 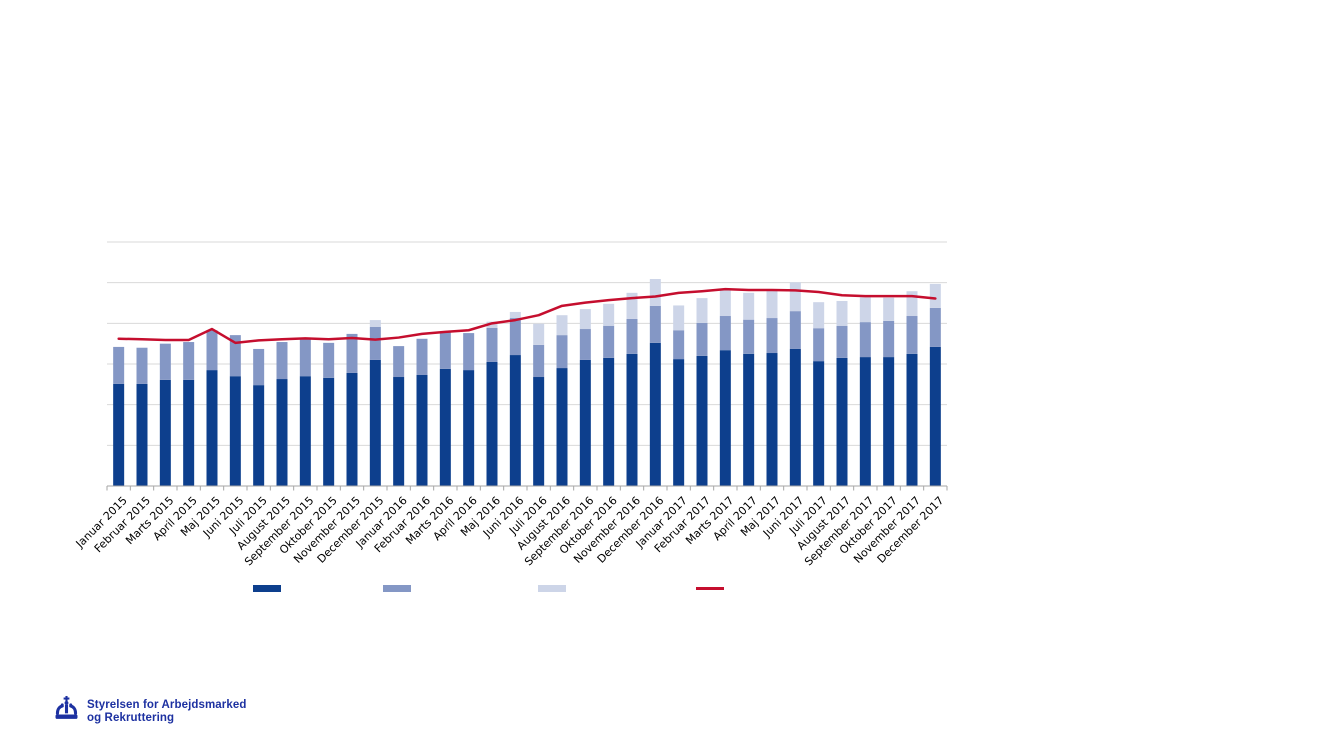 I want to click on red-trend-line, so click(x=527, y=316).